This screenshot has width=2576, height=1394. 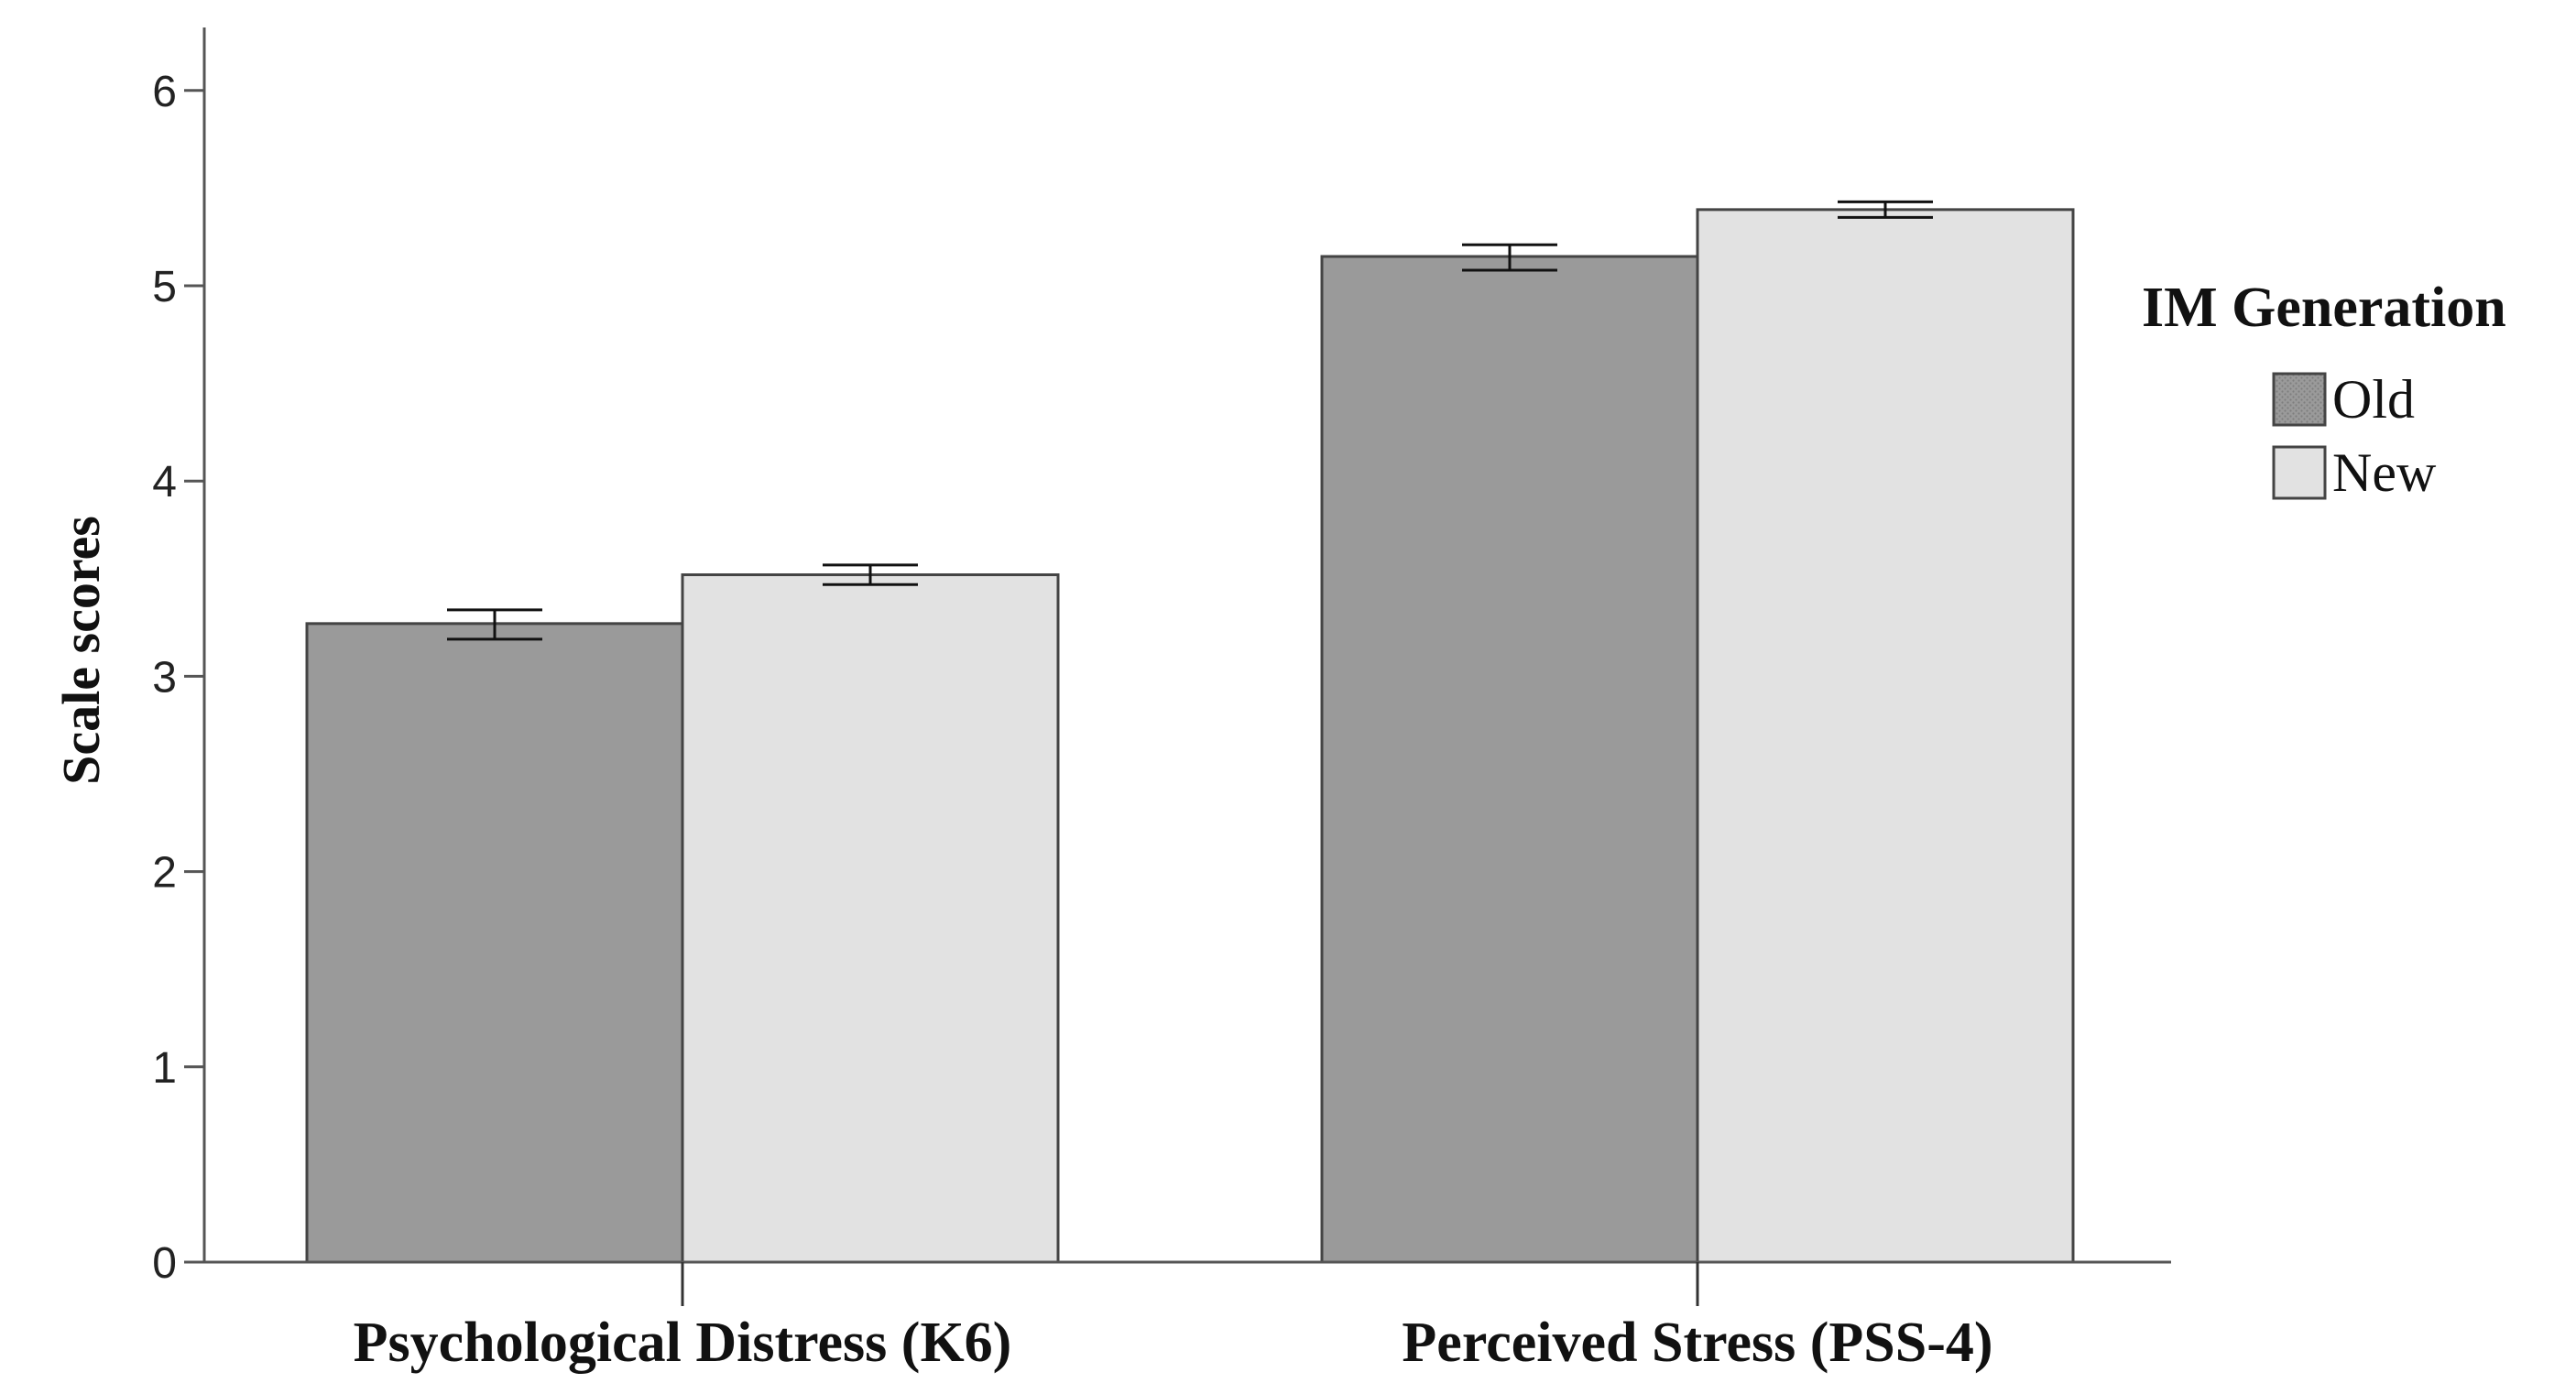 What do you see at coordinates (165, 482) in the screenshot?
I see `y-tick-label: 4` at bounding box center [165, 482].